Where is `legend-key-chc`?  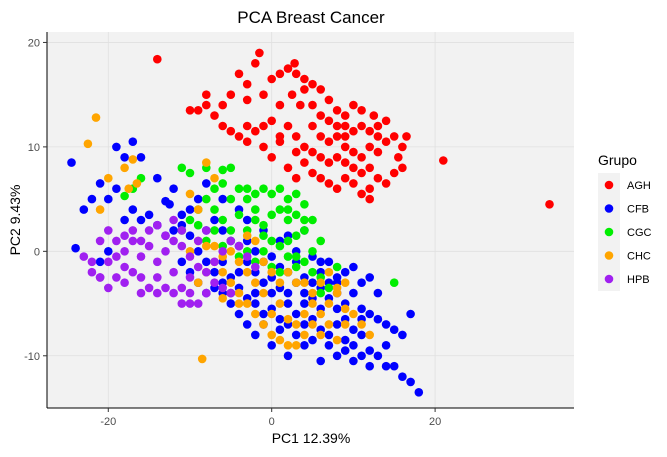 legend-key-chc is located at coordinates (609, 255).